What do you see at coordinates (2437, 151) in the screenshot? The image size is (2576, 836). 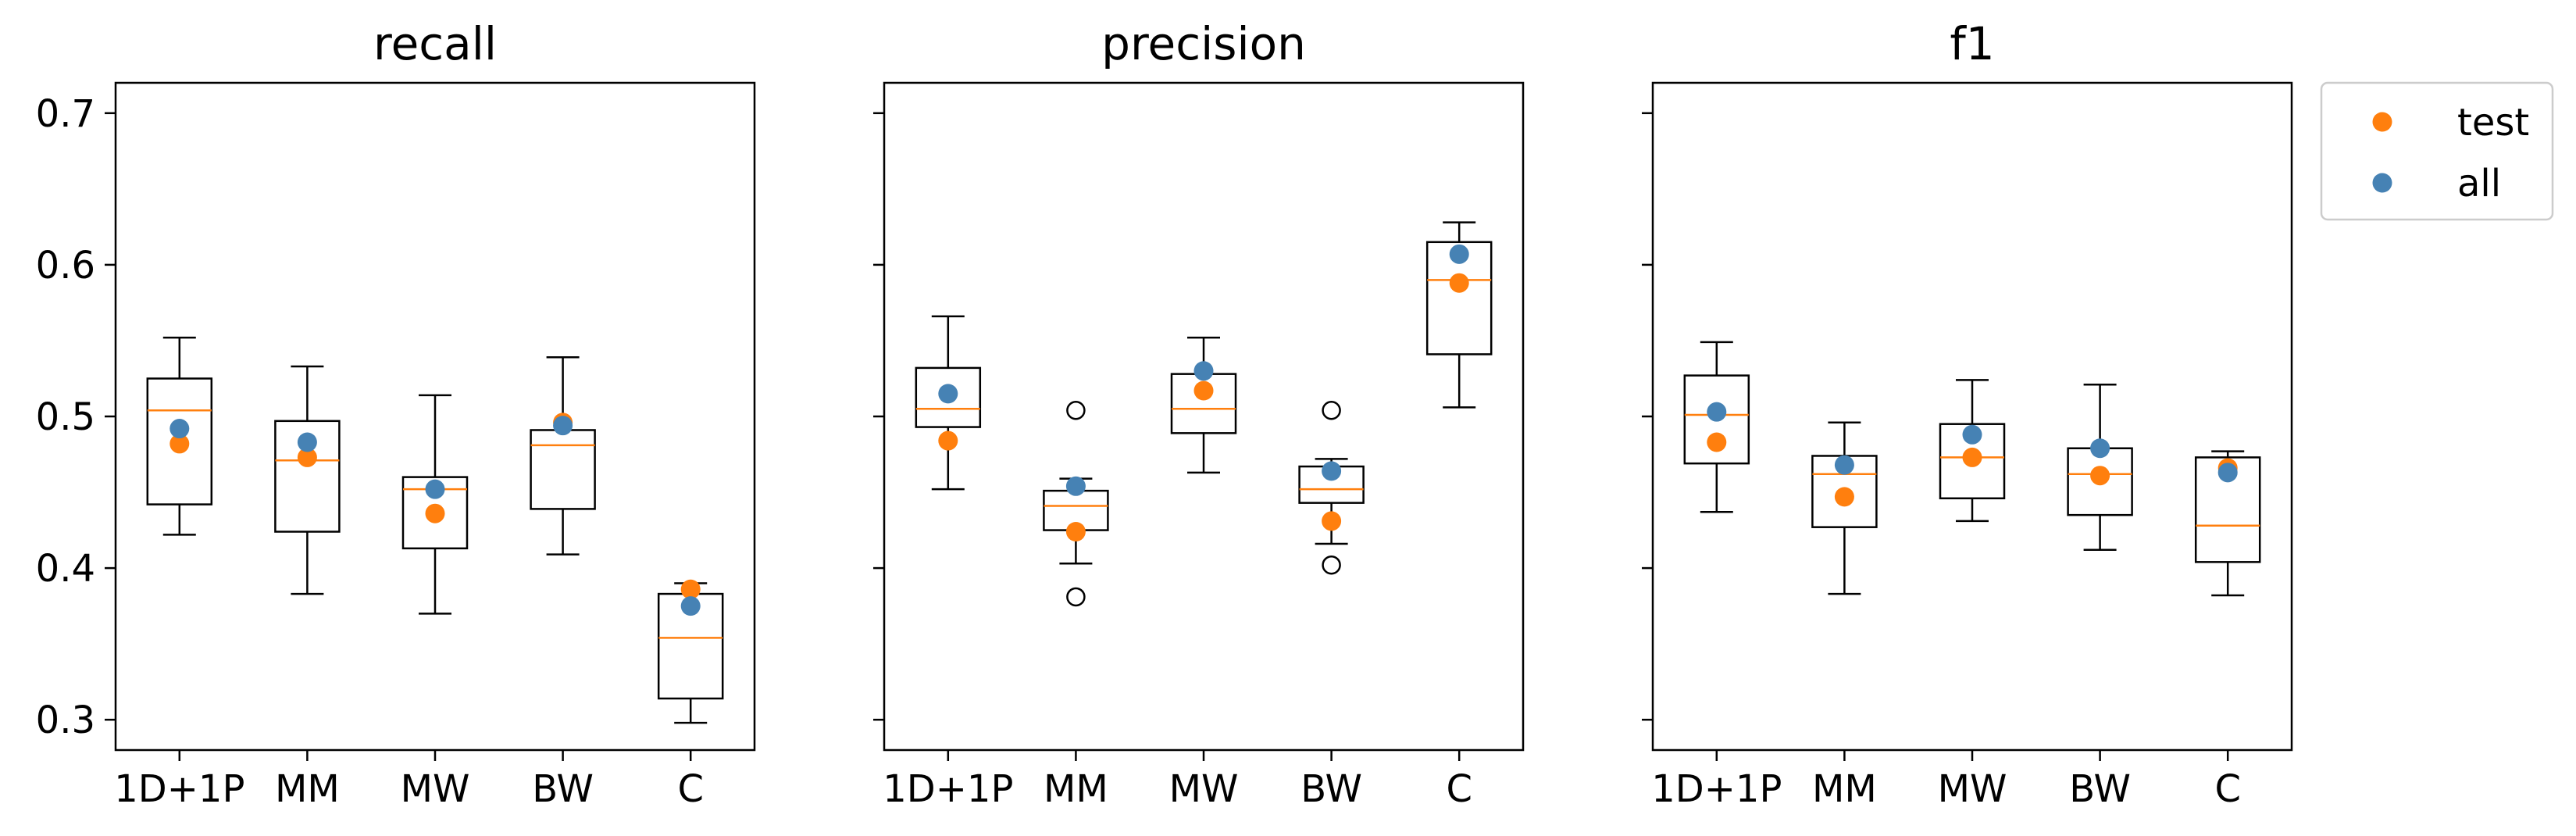 I see `legend: test all` at bounding box center [2437, 151].